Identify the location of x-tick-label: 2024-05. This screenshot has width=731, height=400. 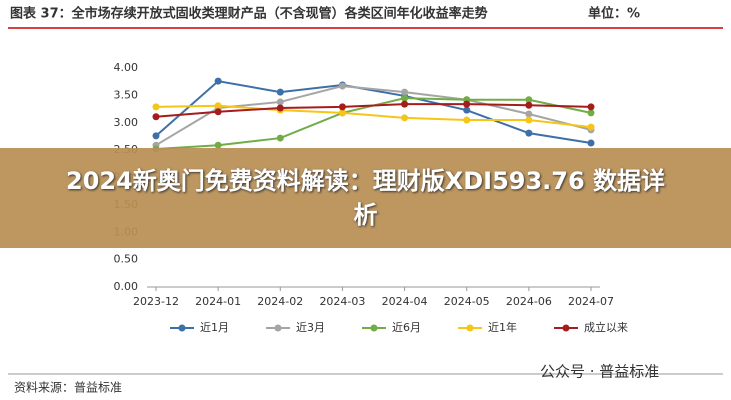
(467, 301).